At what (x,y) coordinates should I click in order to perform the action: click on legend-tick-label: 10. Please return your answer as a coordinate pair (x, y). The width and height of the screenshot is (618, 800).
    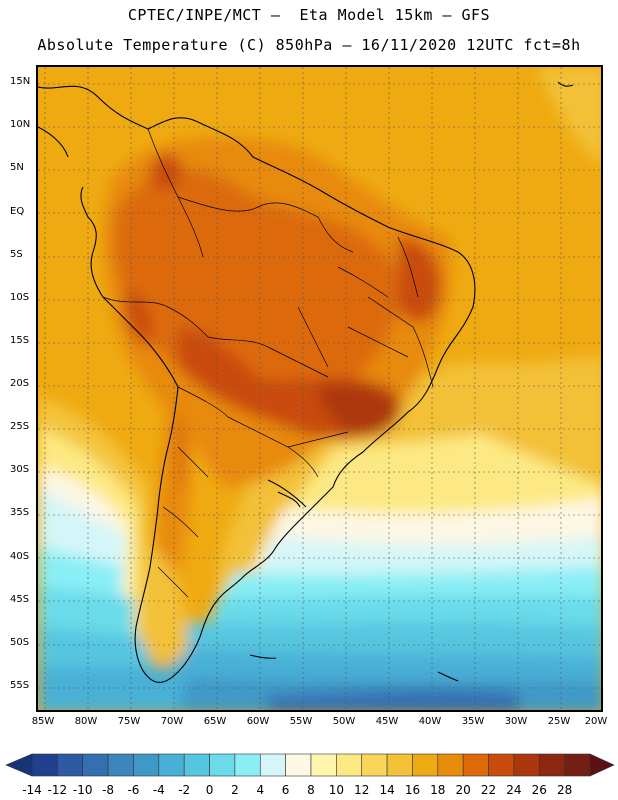
    Looking at the image, I should click on (336, 790).